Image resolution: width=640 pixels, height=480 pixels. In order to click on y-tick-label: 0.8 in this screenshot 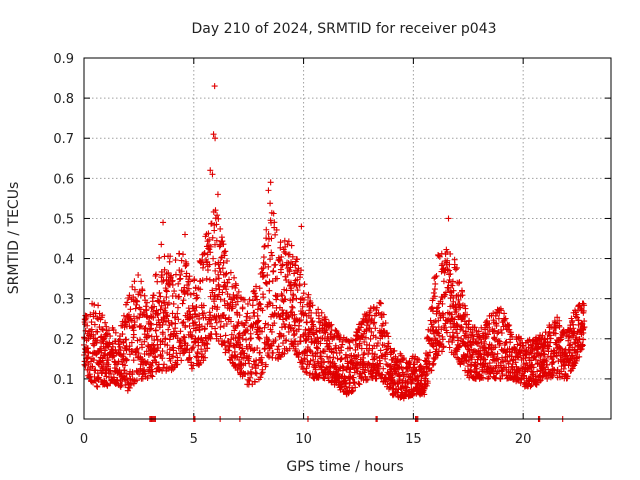, I will do `click(63, 99)`.